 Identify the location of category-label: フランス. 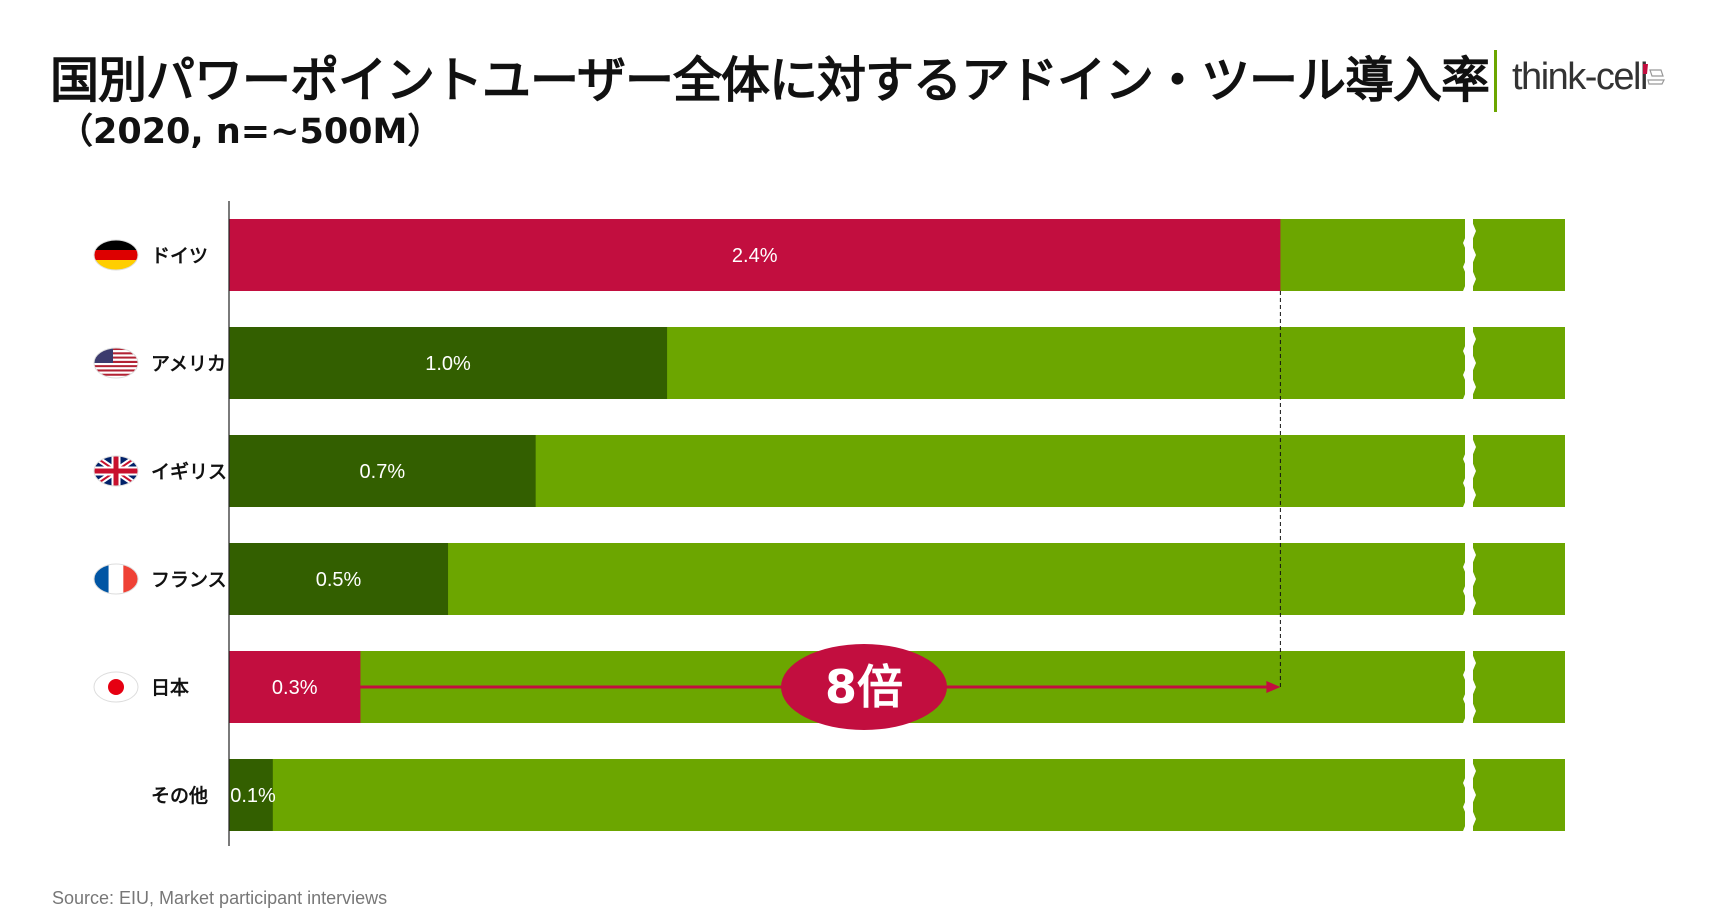
(189, 580).